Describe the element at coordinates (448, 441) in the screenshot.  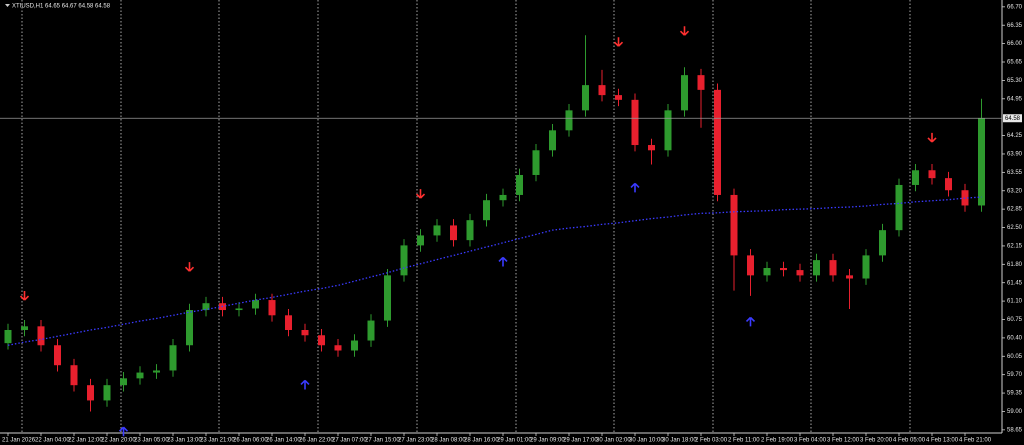
I see `x-tick-label: 28 Jan 08:00` at that location.